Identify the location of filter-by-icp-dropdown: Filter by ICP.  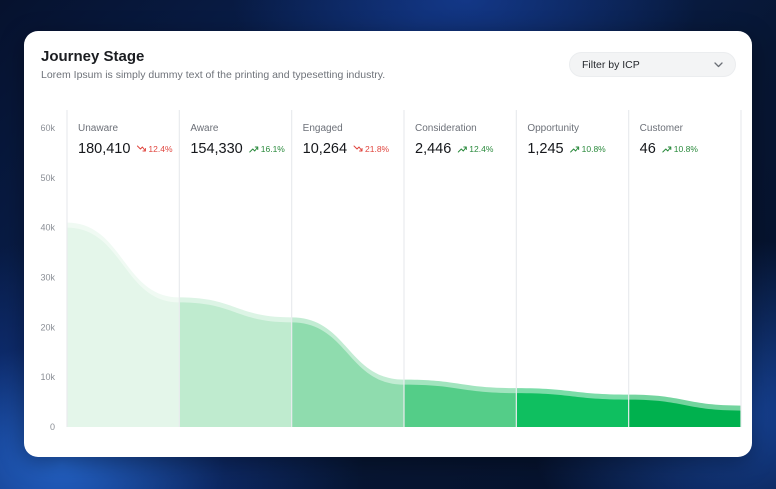
(652, 64).